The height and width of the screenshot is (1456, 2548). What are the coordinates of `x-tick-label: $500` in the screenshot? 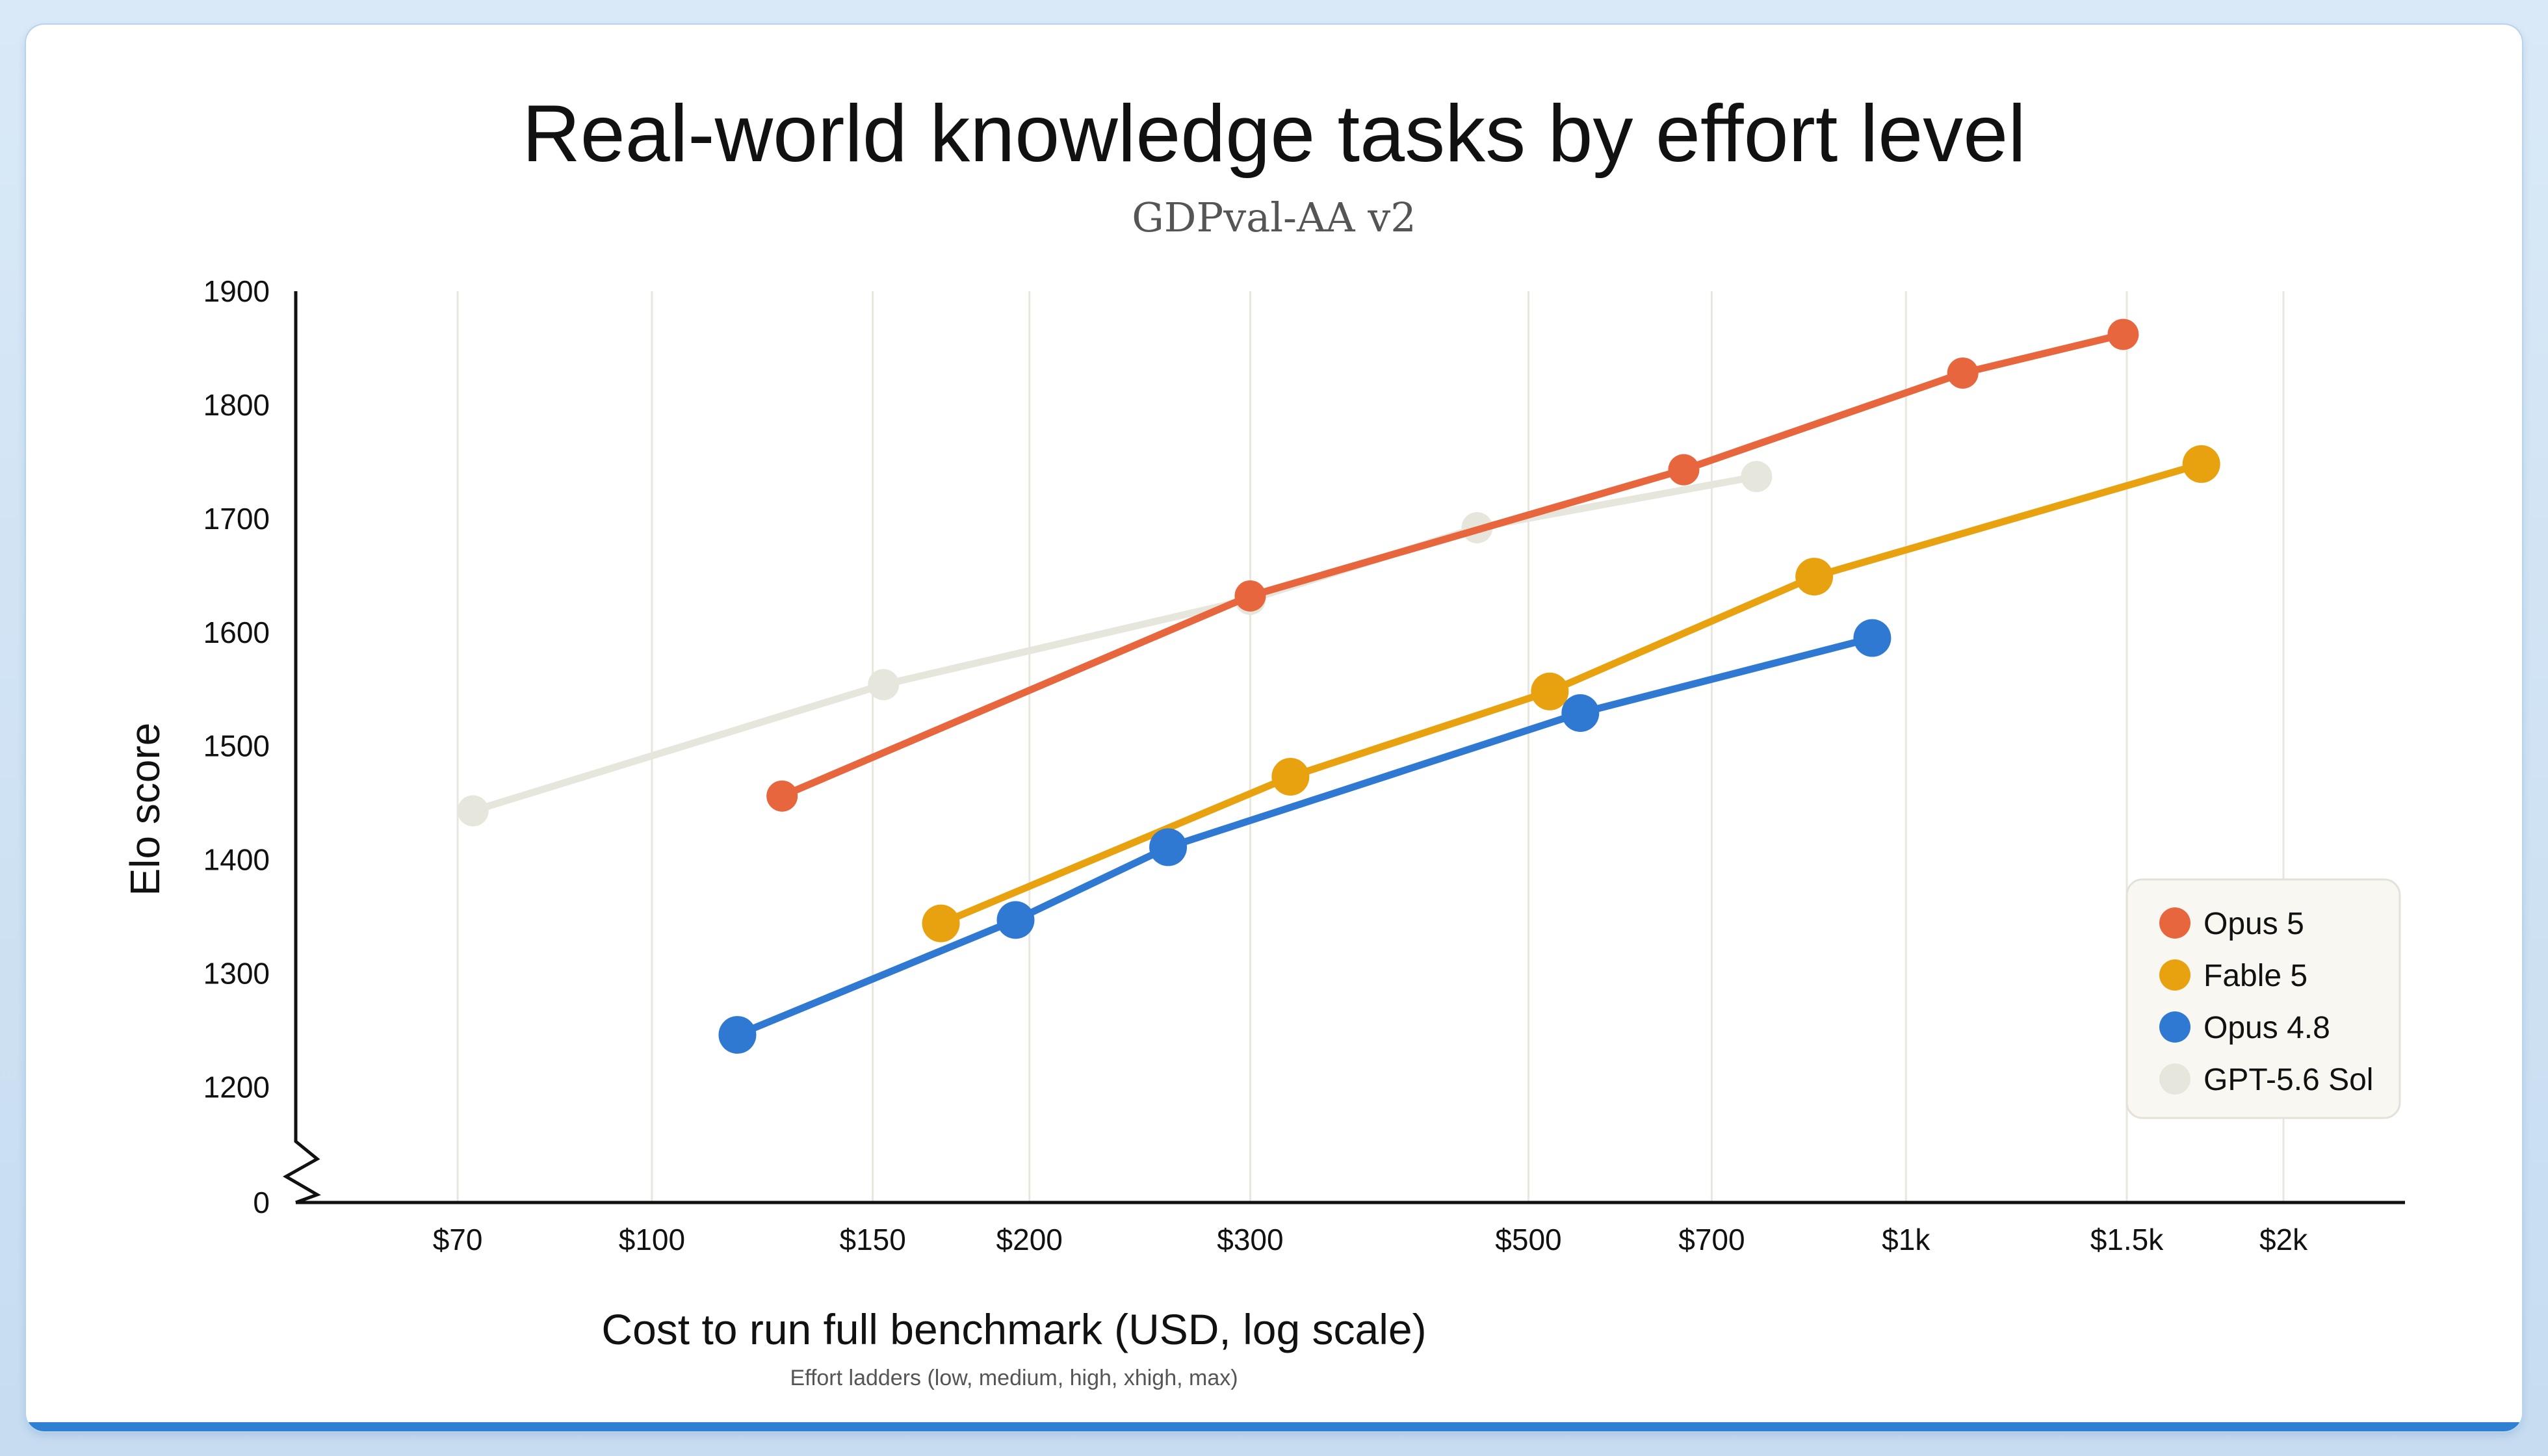 It's located at (1528, 1240).